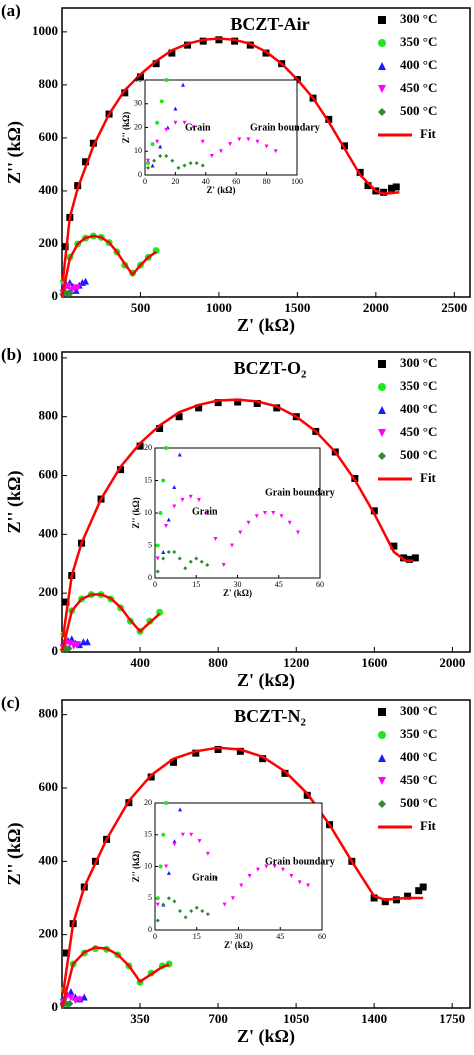  Describe the element at coordinates (418, 408) in the screenshot. I see `legend-label: 400 °C` at that location.